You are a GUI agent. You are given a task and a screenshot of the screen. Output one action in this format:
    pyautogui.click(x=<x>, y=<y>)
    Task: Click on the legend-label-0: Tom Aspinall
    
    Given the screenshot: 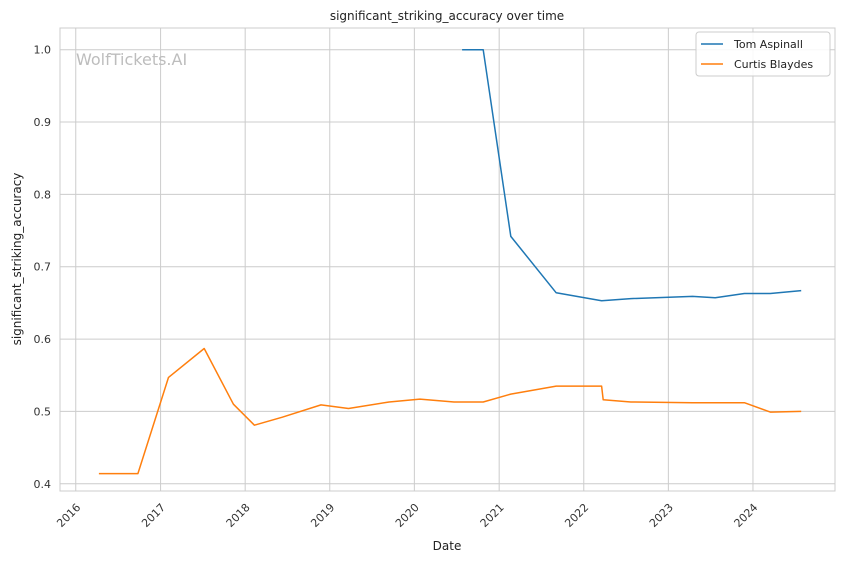 What is the action you would take?
    pyautogui.click(x=768, y=44)
    